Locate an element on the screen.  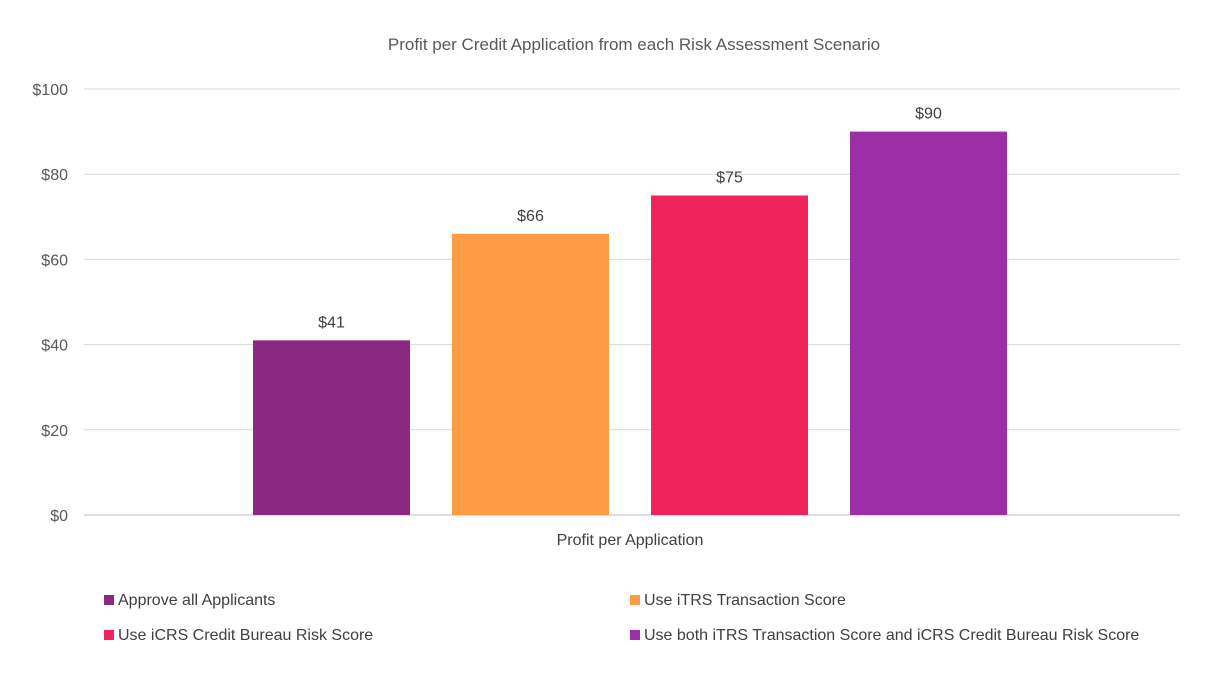
data-label: $75 is located at coordinates (729, 178).